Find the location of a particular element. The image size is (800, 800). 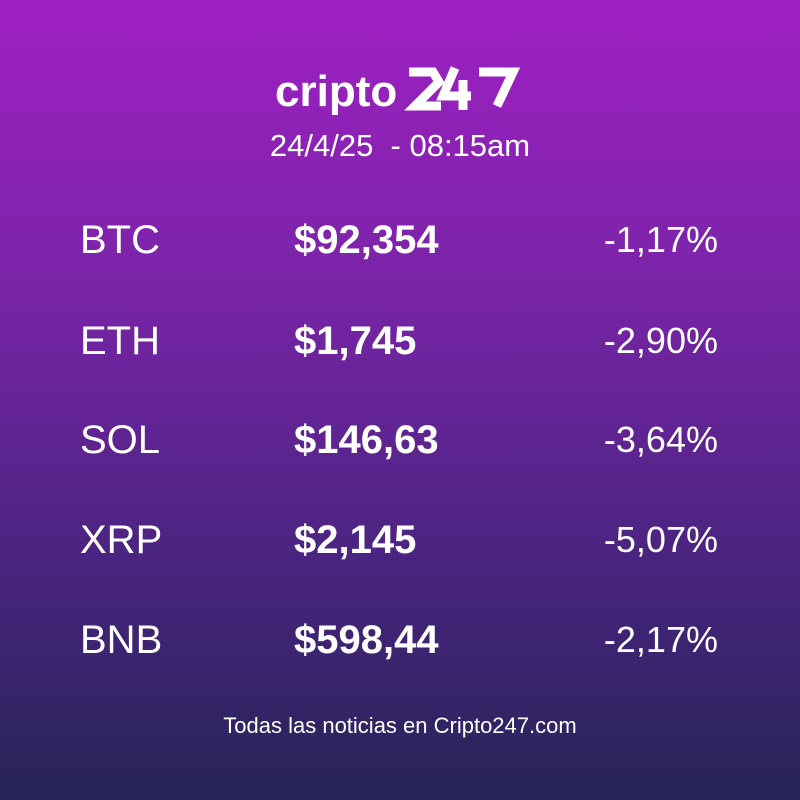

date-time: 24/4/25 - 08:15am is located at coordinates (400, 145).